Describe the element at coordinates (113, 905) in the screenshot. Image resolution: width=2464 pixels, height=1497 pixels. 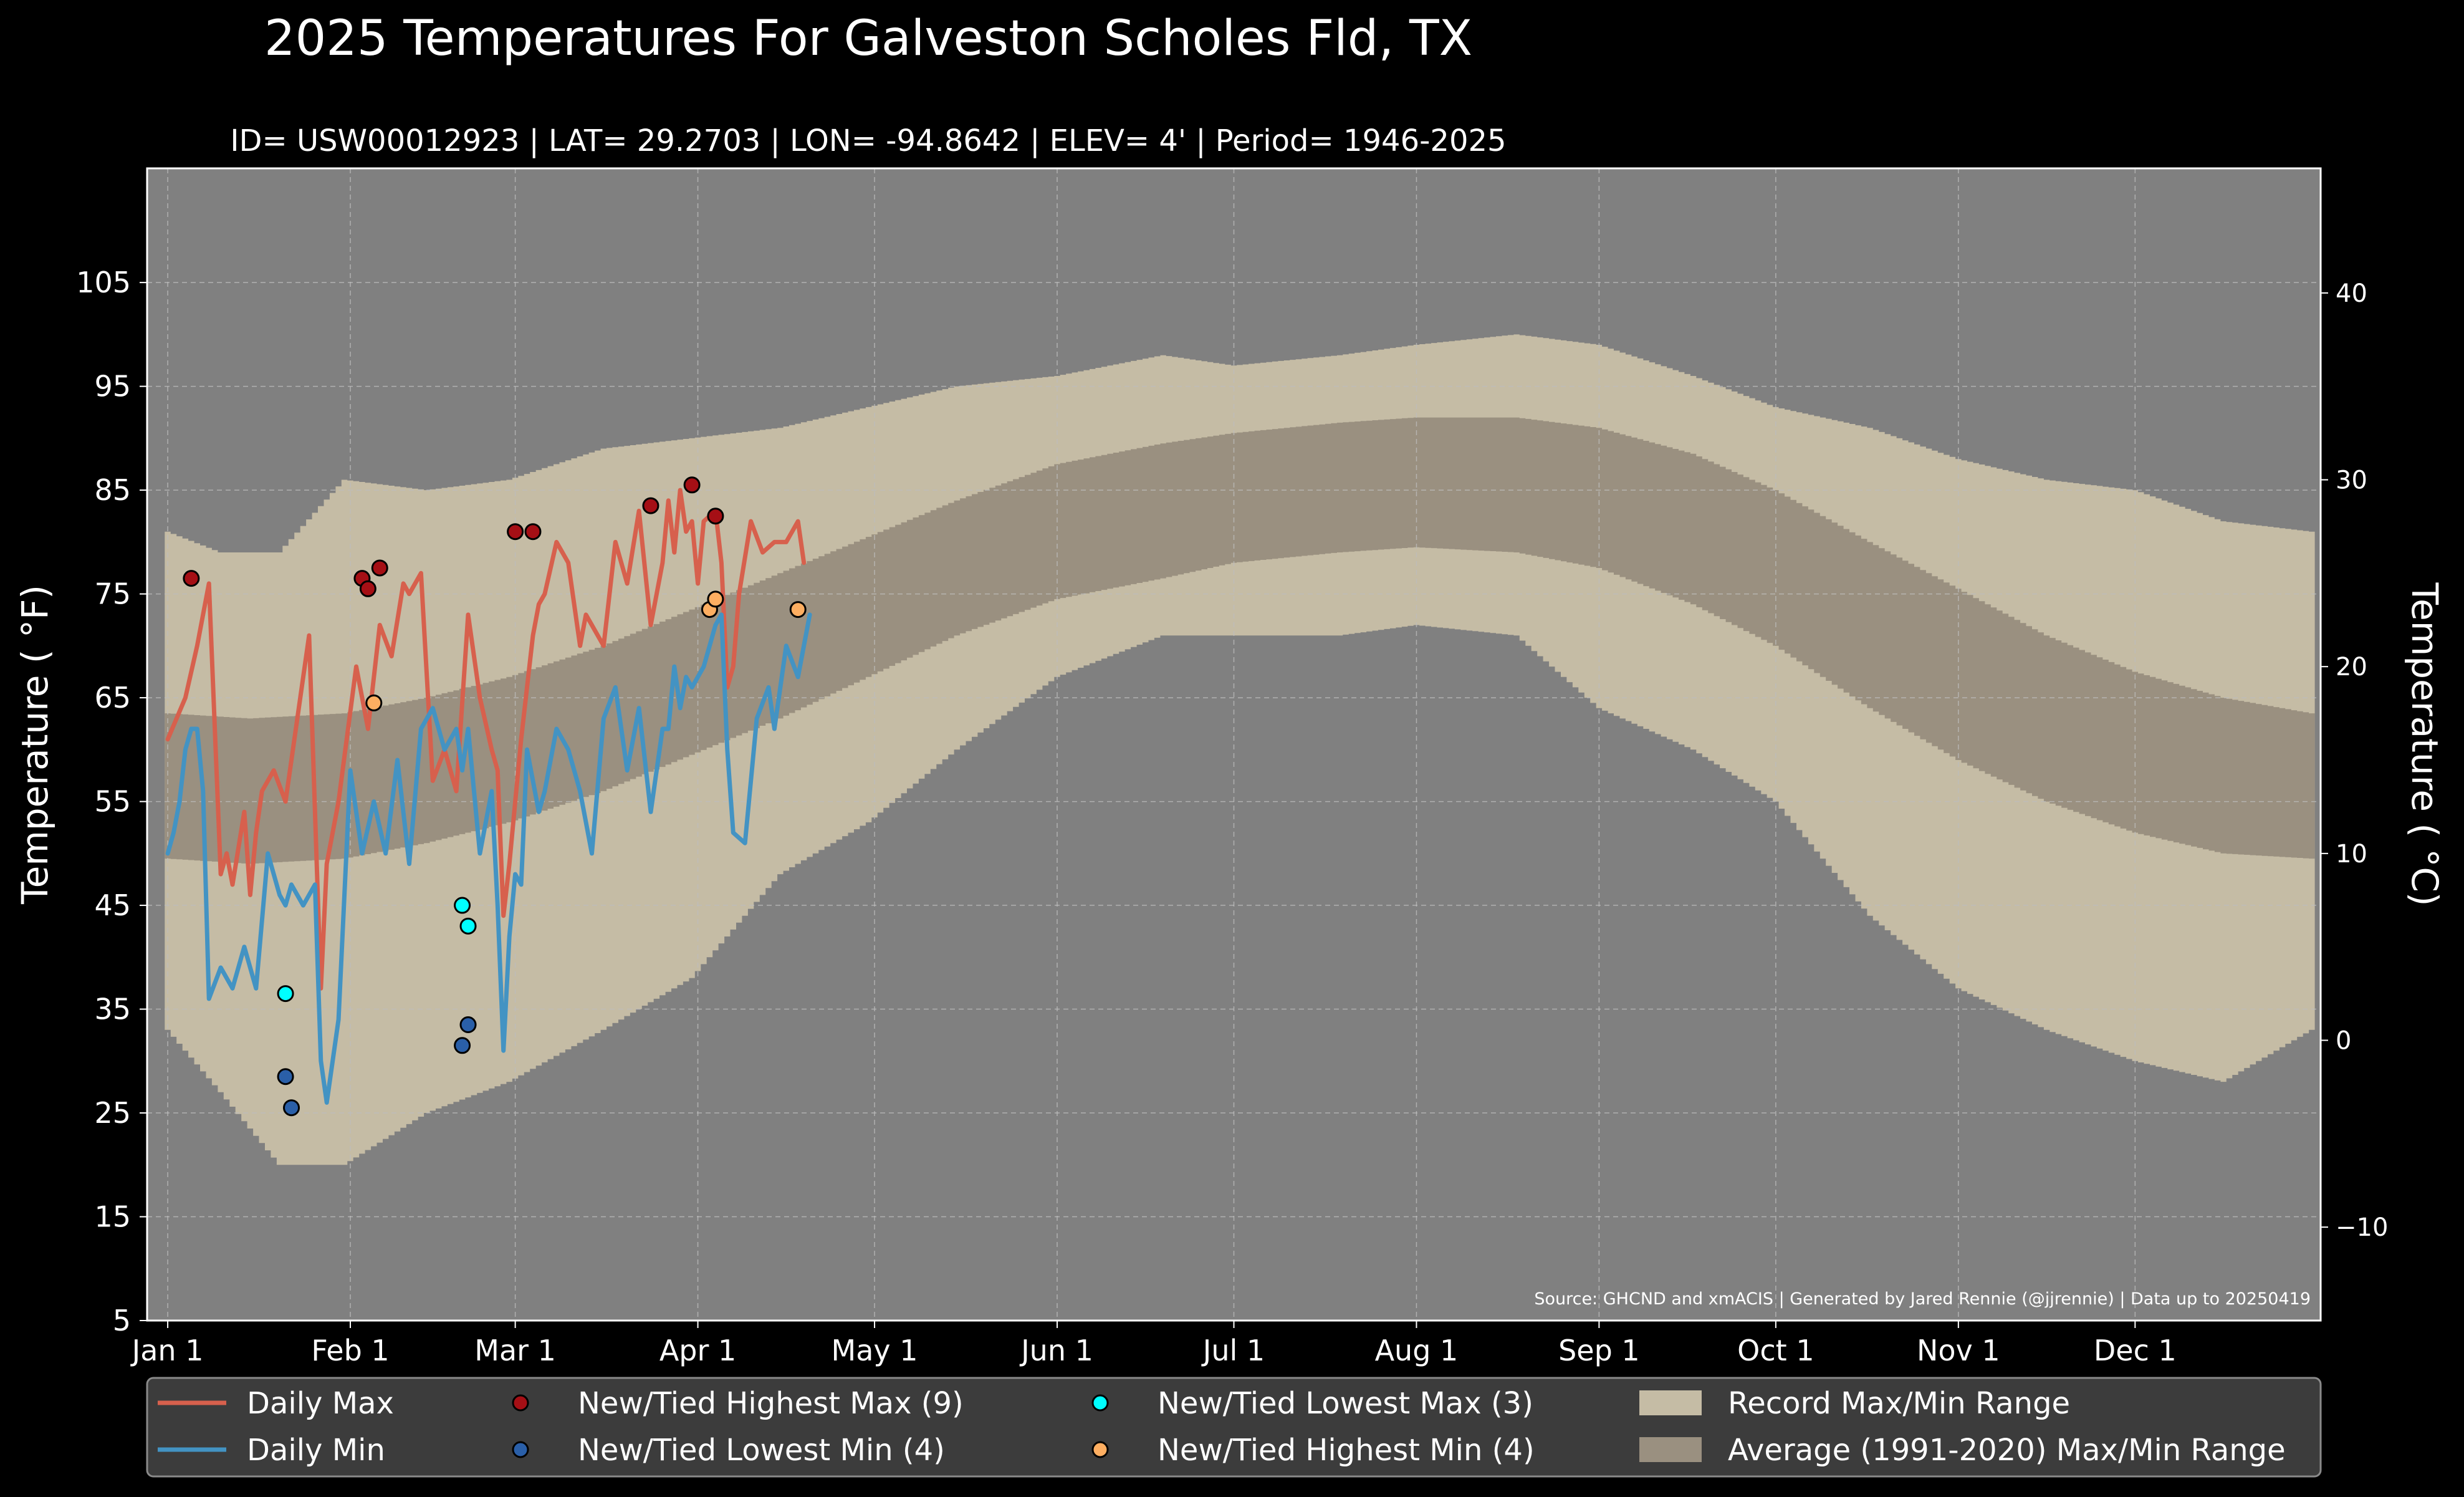
I see `y-tick-label: 45` at that location.